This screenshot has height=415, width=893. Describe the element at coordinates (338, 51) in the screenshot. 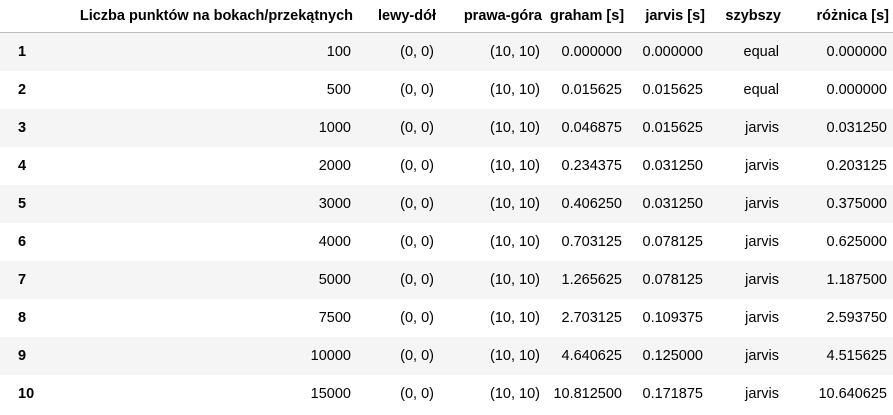

I see `cell-points: 100` at that location.